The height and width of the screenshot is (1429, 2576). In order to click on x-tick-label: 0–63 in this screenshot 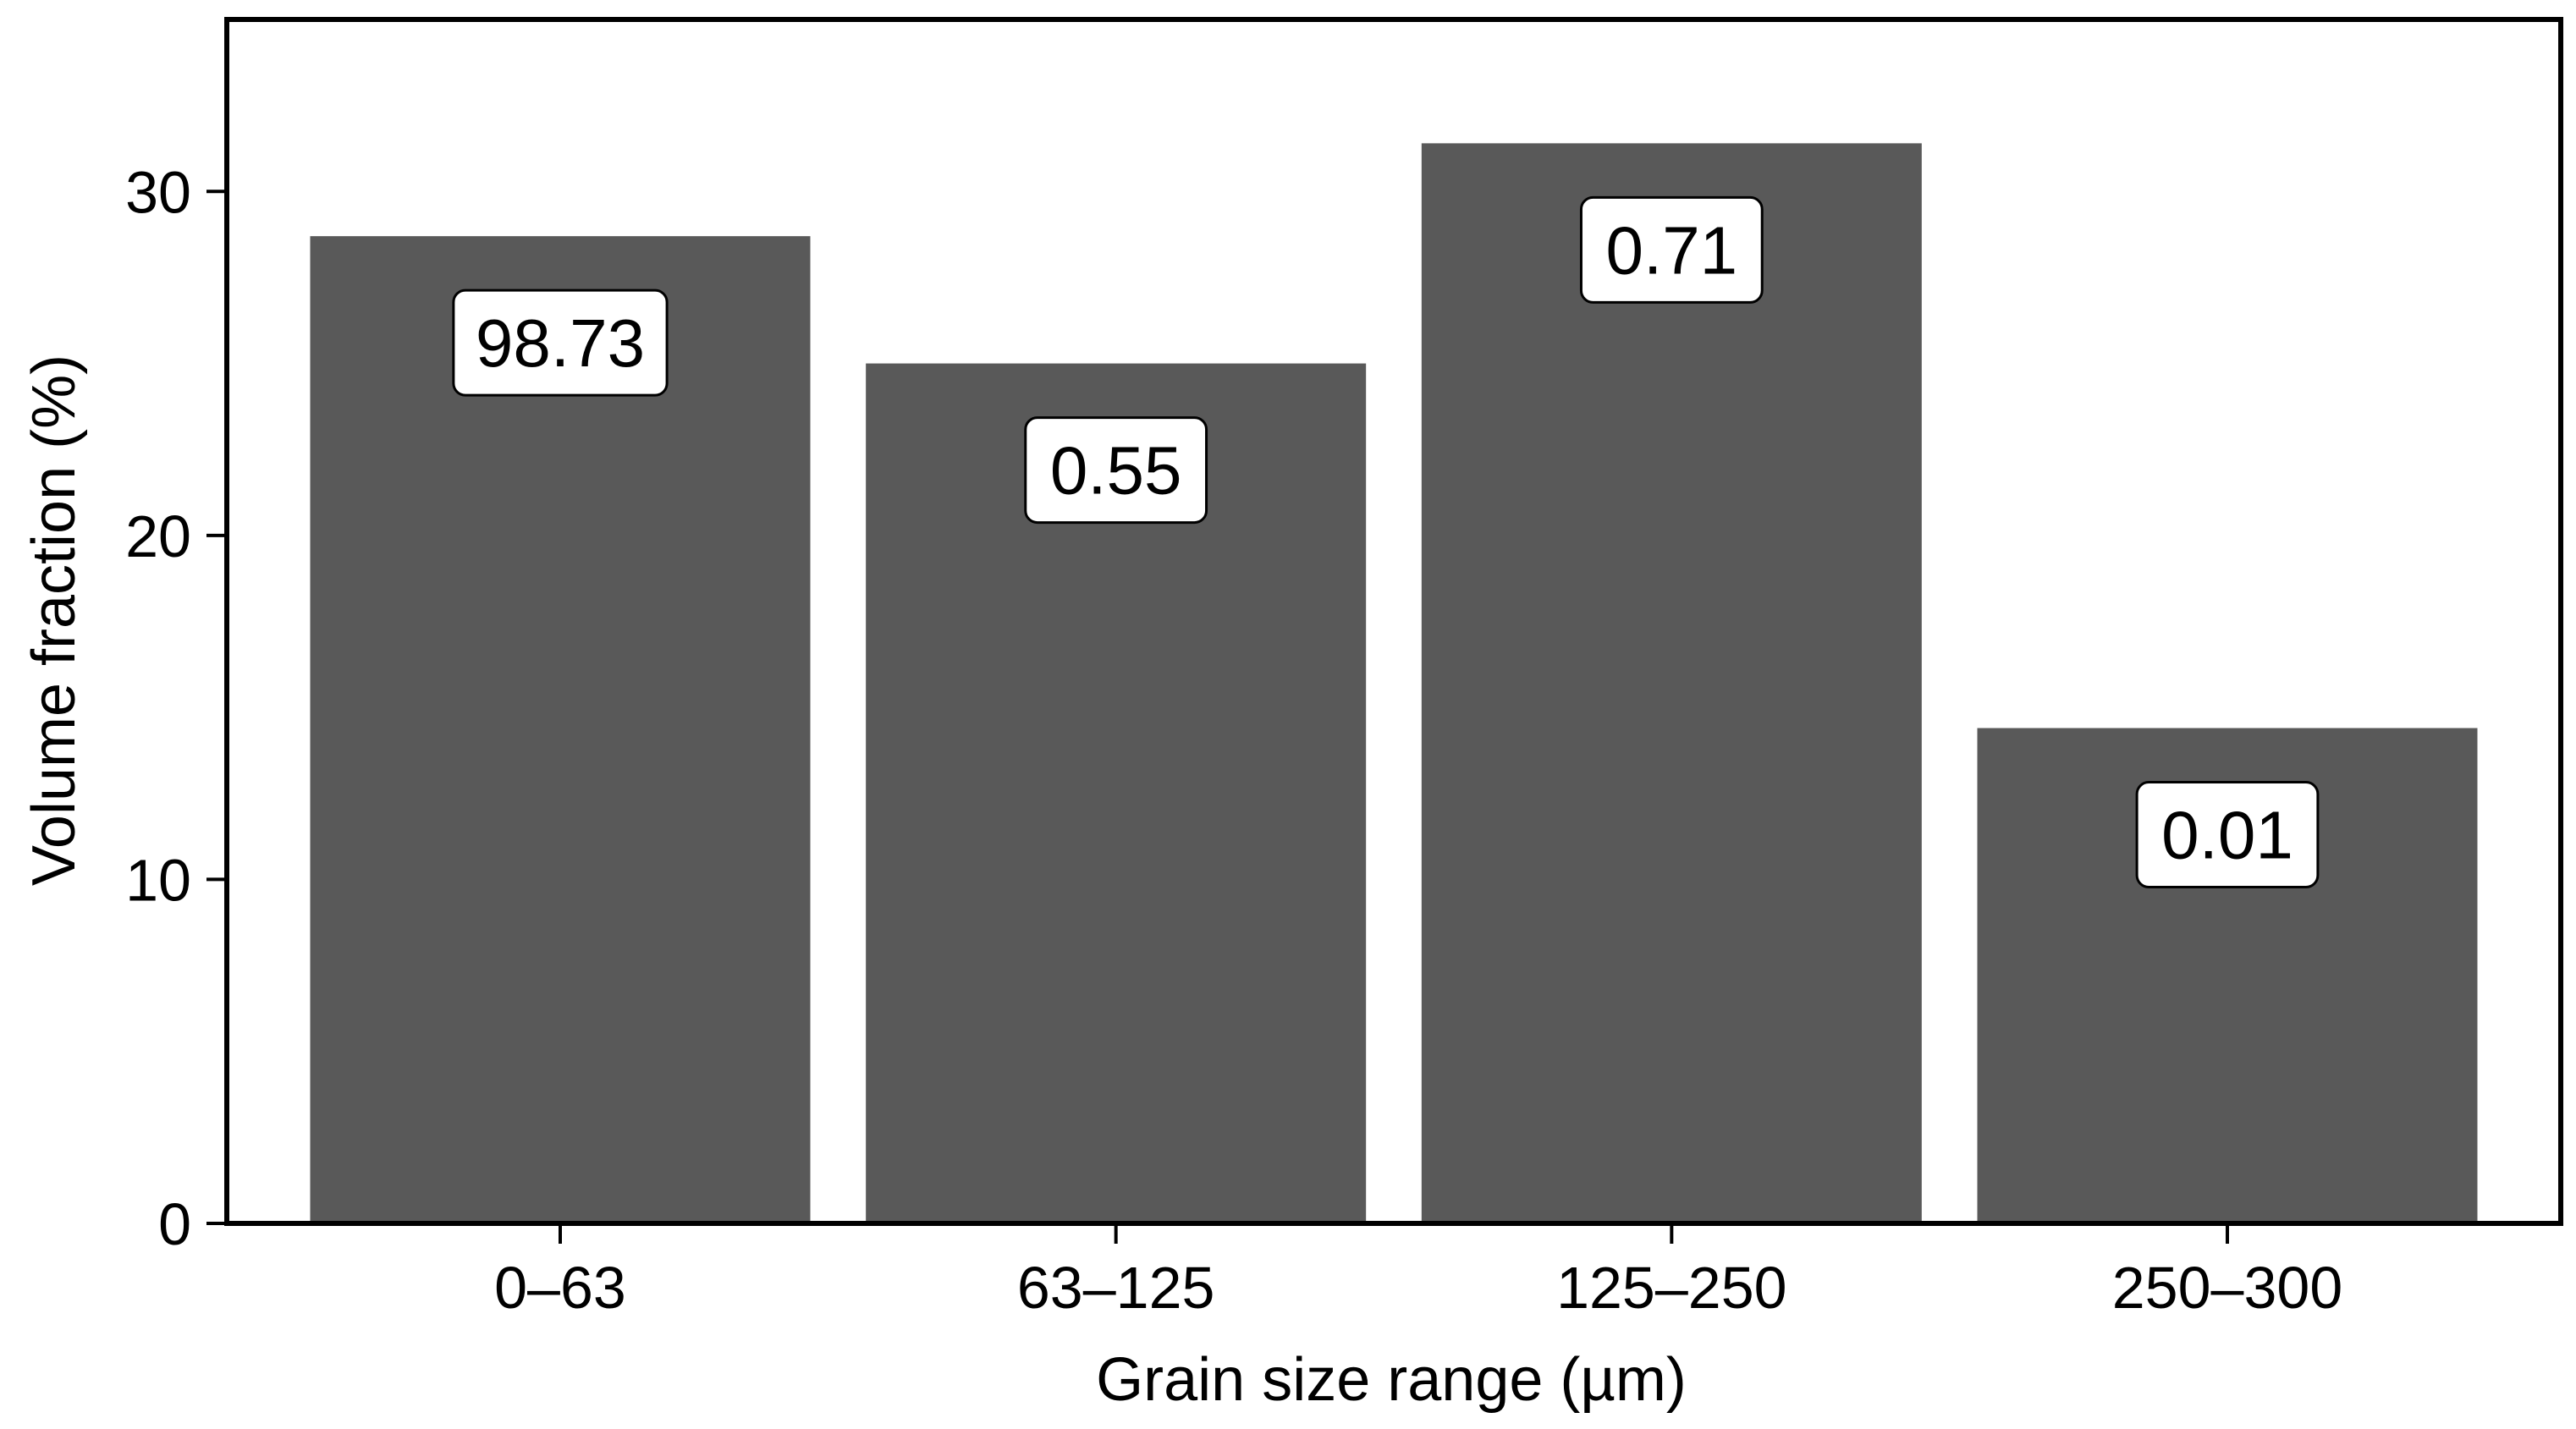, I will do `click(560, 1288)`.